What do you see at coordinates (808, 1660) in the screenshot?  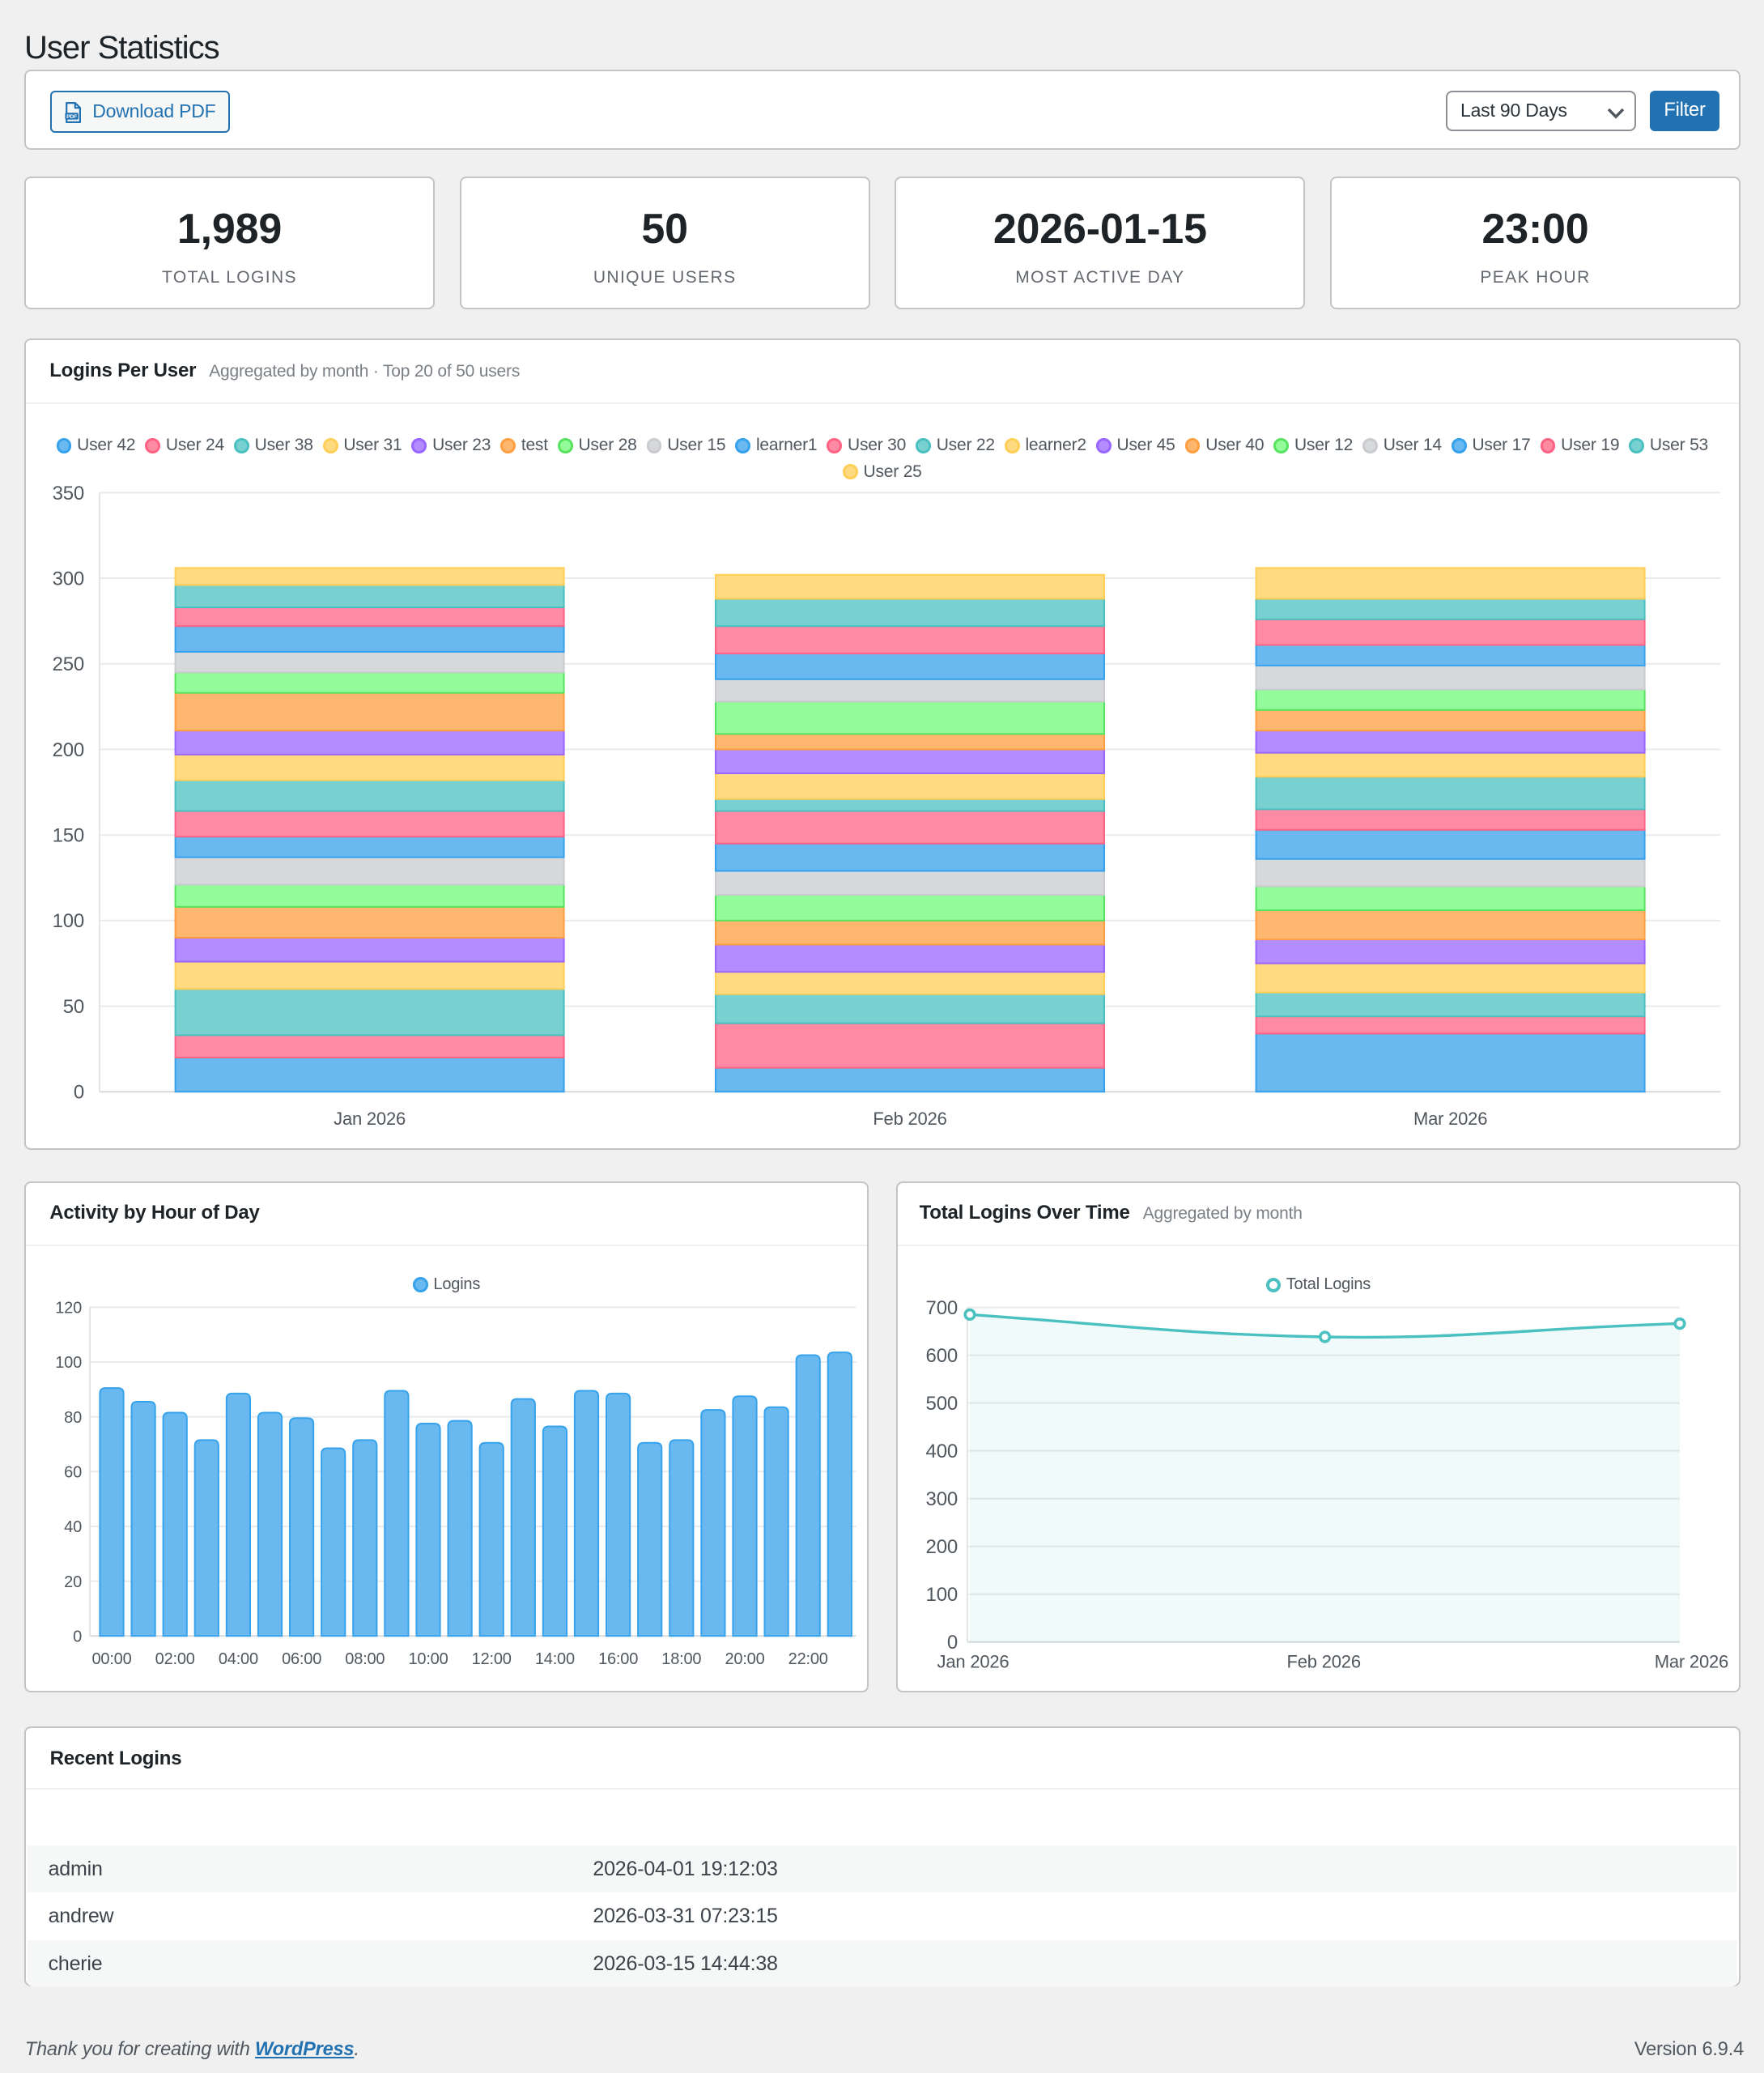 I see `svg-text: 22:00` at bounding box center [808, 1660].